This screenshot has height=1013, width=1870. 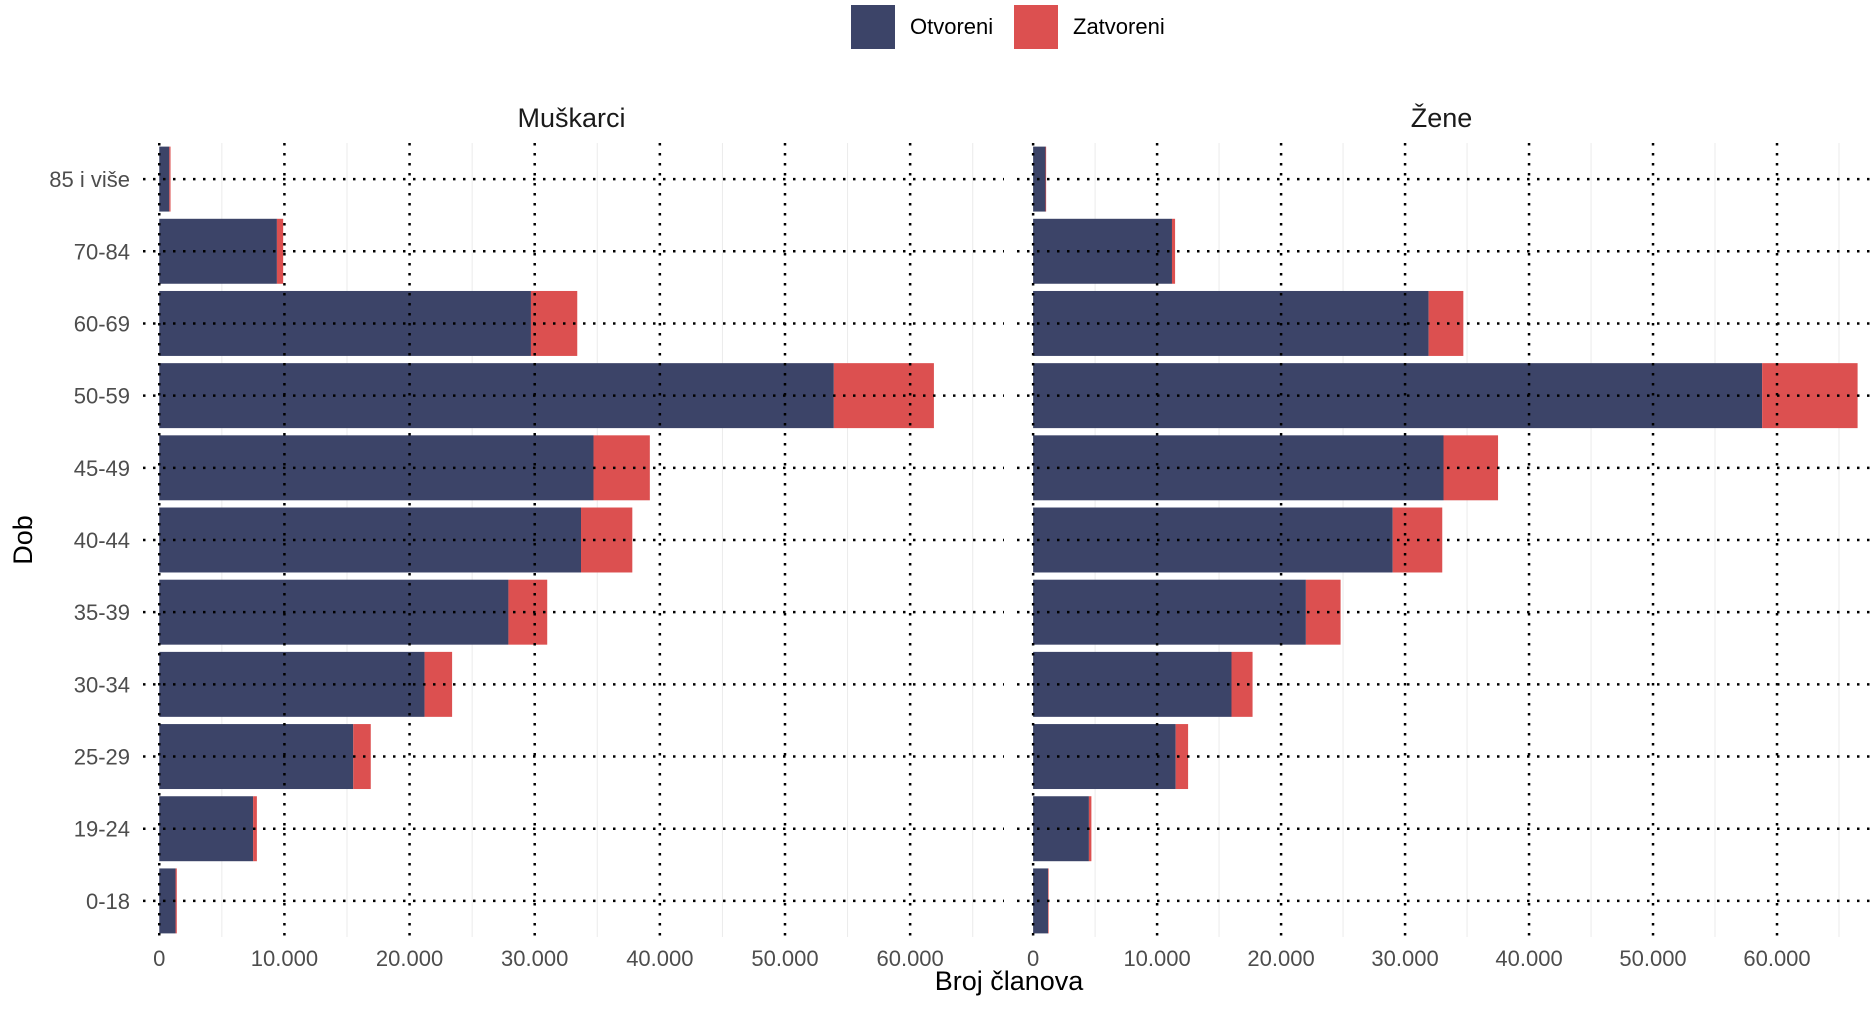 What do you see at coordinates (89, 179) in the screenshot?
I see `y-tick-label: 85 i više` at bounding box center [89, 179].